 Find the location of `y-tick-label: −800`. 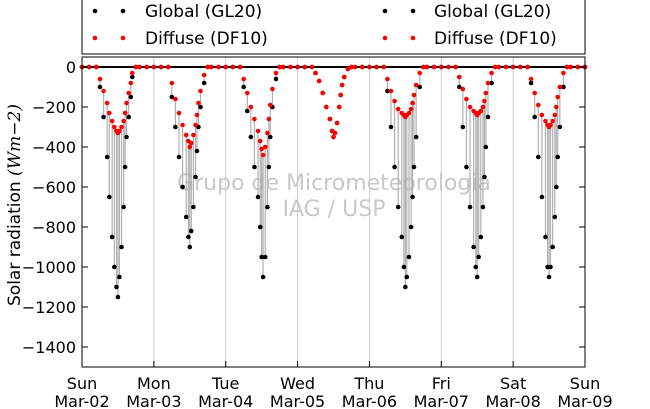

y-tick-label: −800 is located at coordinates (54, 227).